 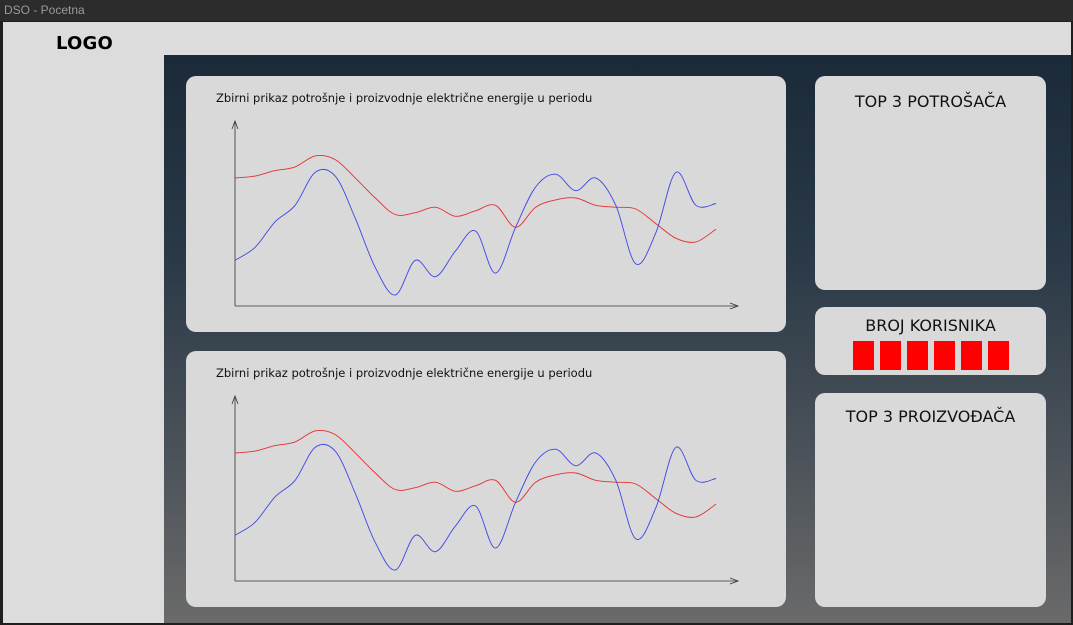 What do you see at coordinates (536, 10) in the screenshot?
I see `window-title: DSO - Pocetna` at bounding box center [536, 10].